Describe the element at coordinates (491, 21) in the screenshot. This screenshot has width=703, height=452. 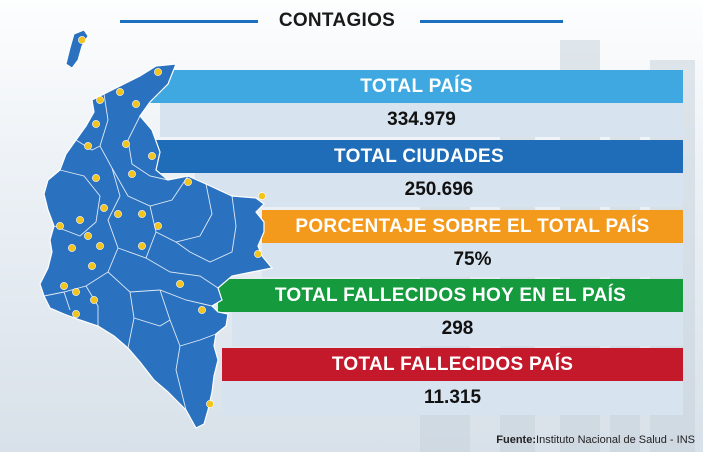
I see `header-line-right` at that location.